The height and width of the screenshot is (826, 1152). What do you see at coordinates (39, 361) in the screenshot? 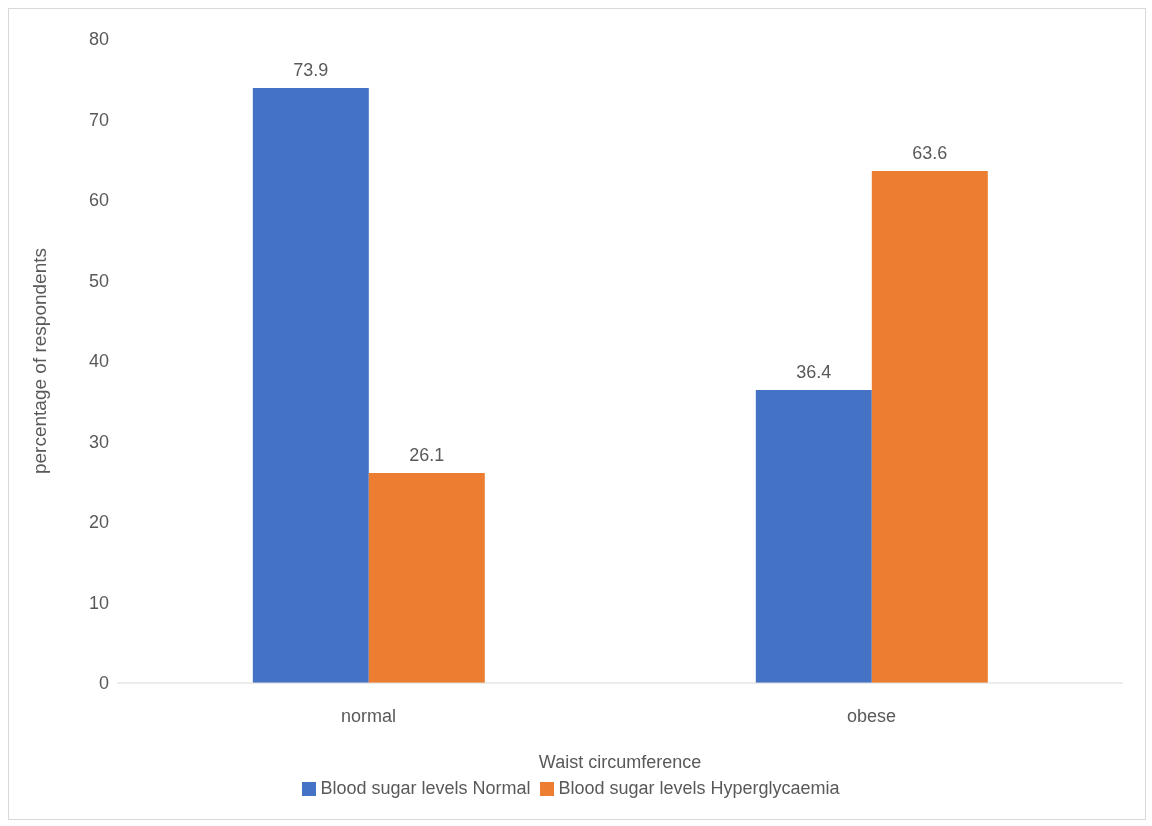
I see `y-axis-title: percentage of respondents` at bounding box center [39, 361].